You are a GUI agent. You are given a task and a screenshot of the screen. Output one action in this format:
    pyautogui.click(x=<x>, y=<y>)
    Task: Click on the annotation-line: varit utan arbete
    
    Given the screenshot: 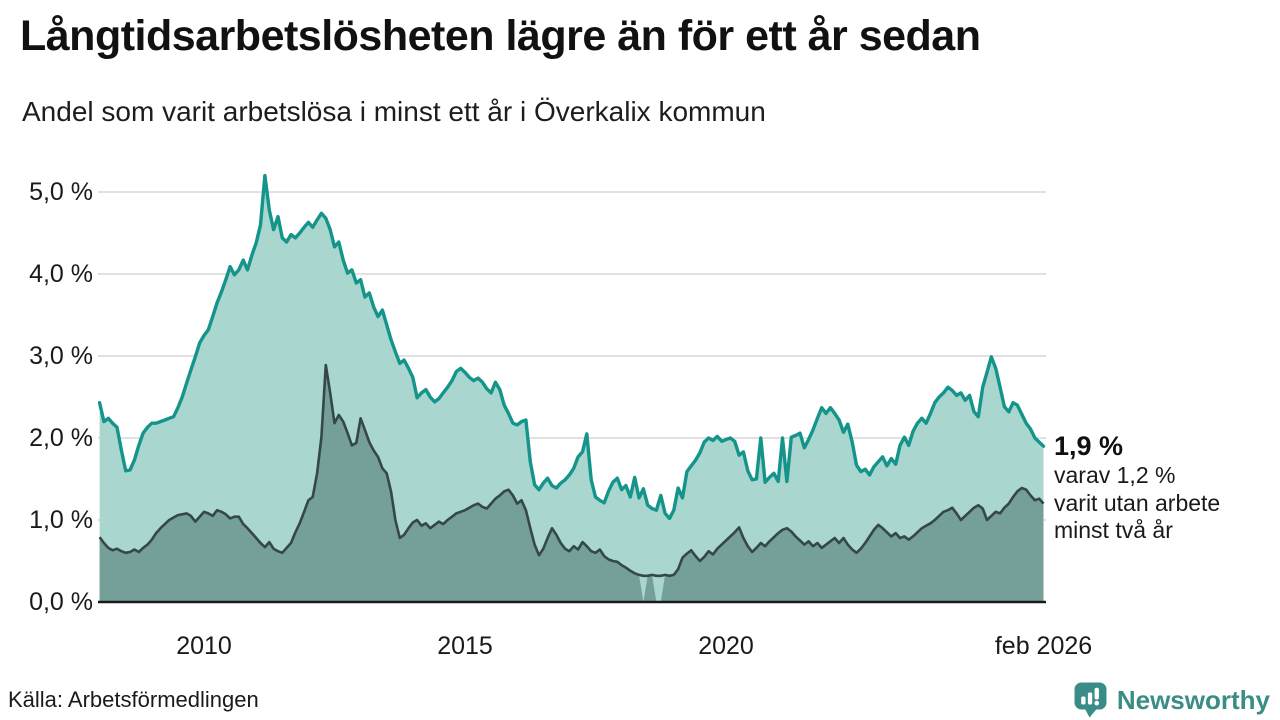 What is the action you would take?
    pyautogui.click(x=1137, y=502)
    